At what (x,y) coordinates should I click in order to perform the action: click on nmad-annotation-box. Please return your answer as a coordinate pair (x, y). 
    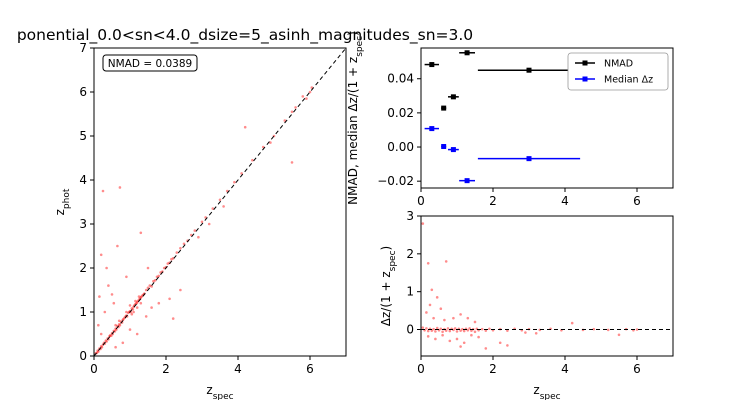
    Looking at the image, I should click on (150, 63).